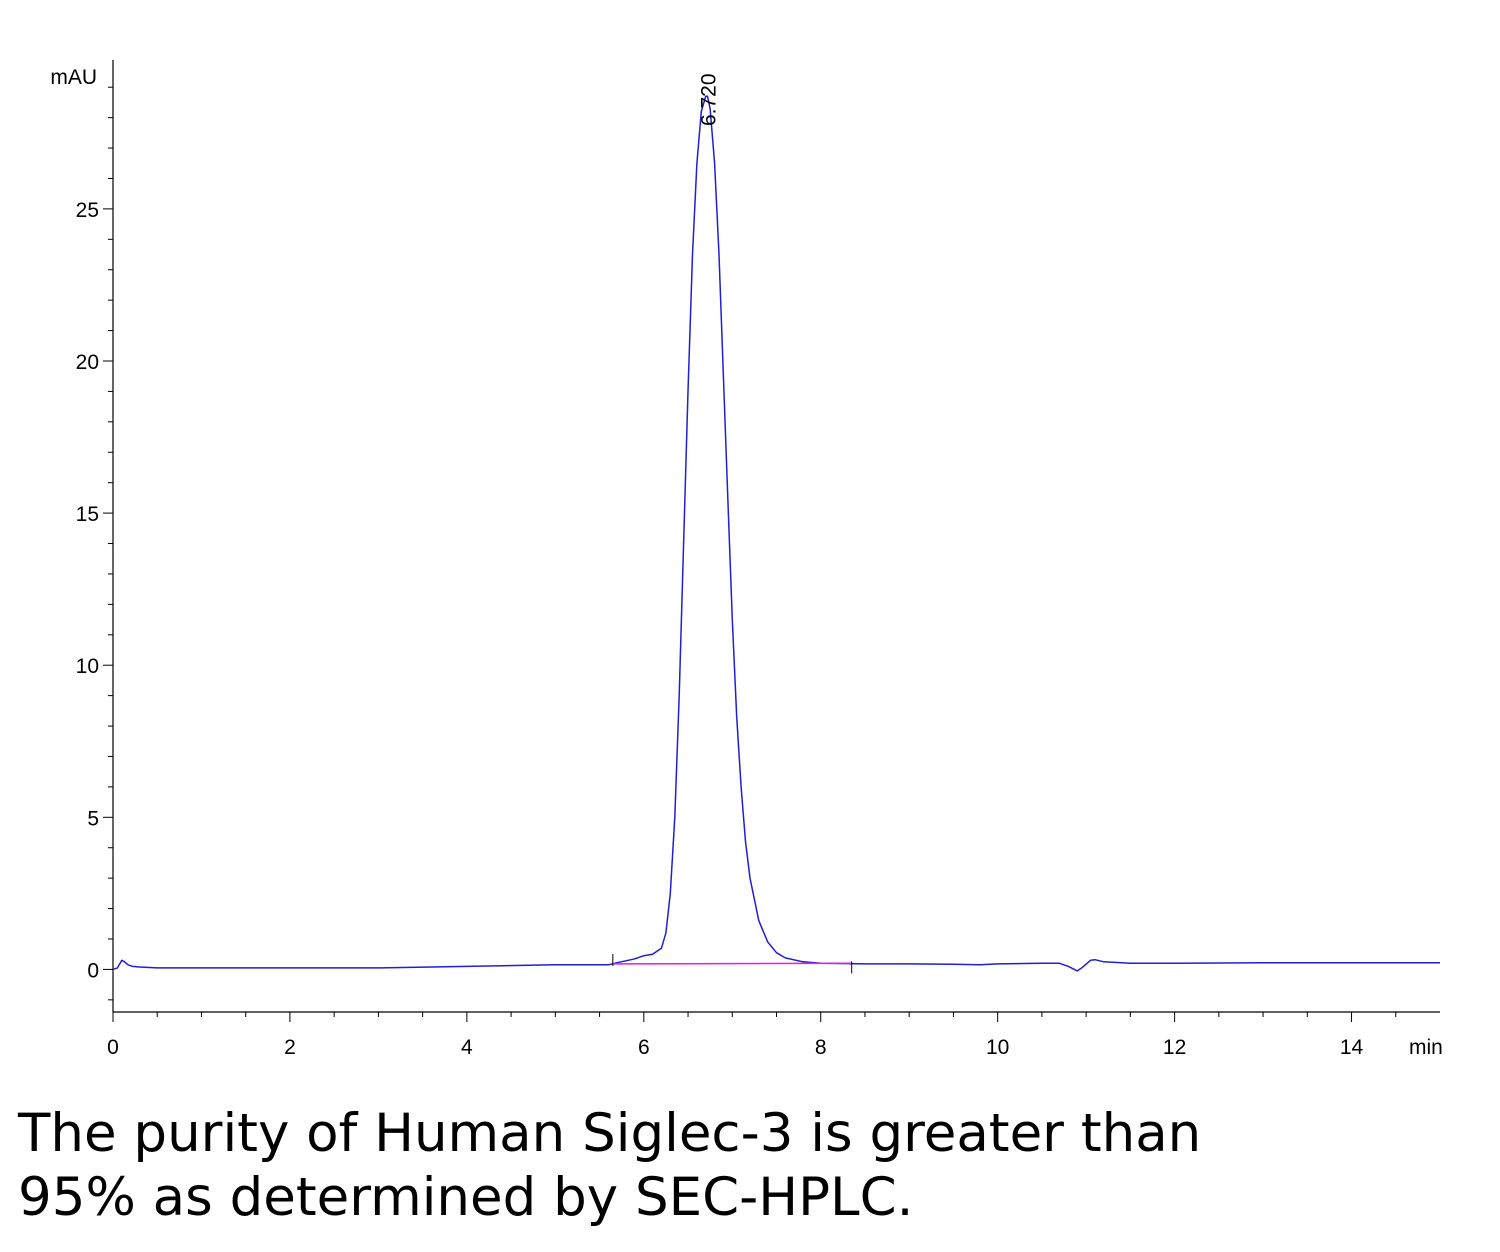 The image size is (1500, 1252). I want to click on peak-retention-time-label: 6.720, so click(708, 99).